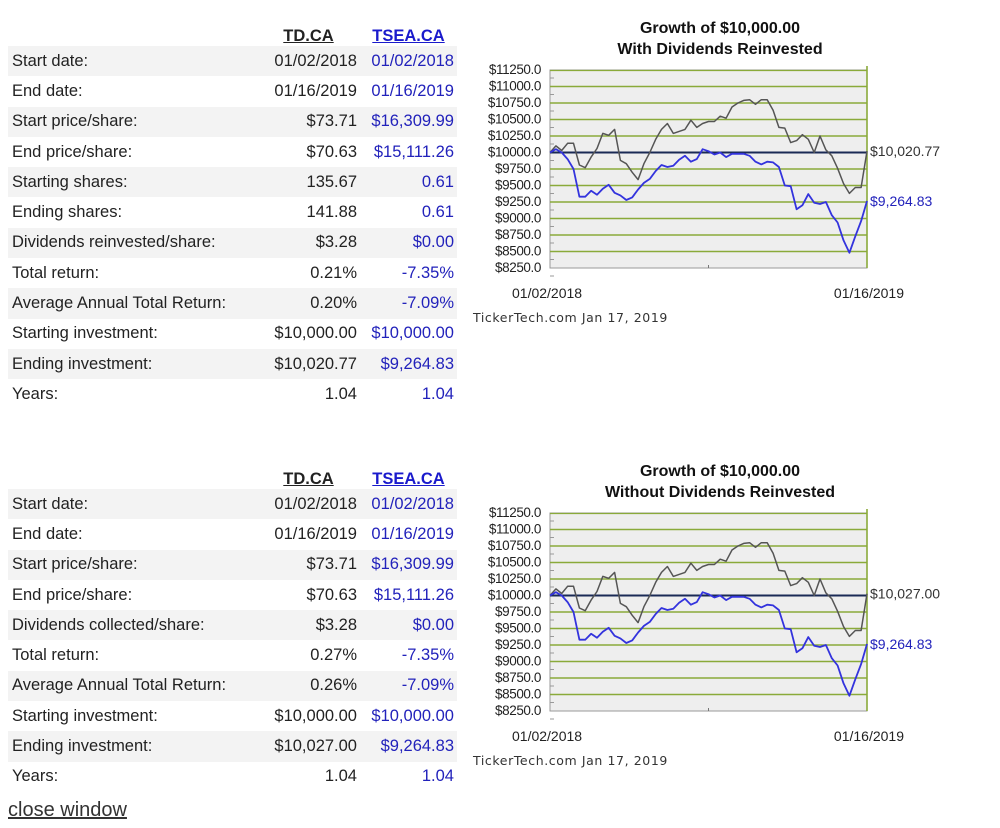  Describe the element at coordinates (518, 710) in the screenshot. I see `y-tick-label: $8250.0` at that location.